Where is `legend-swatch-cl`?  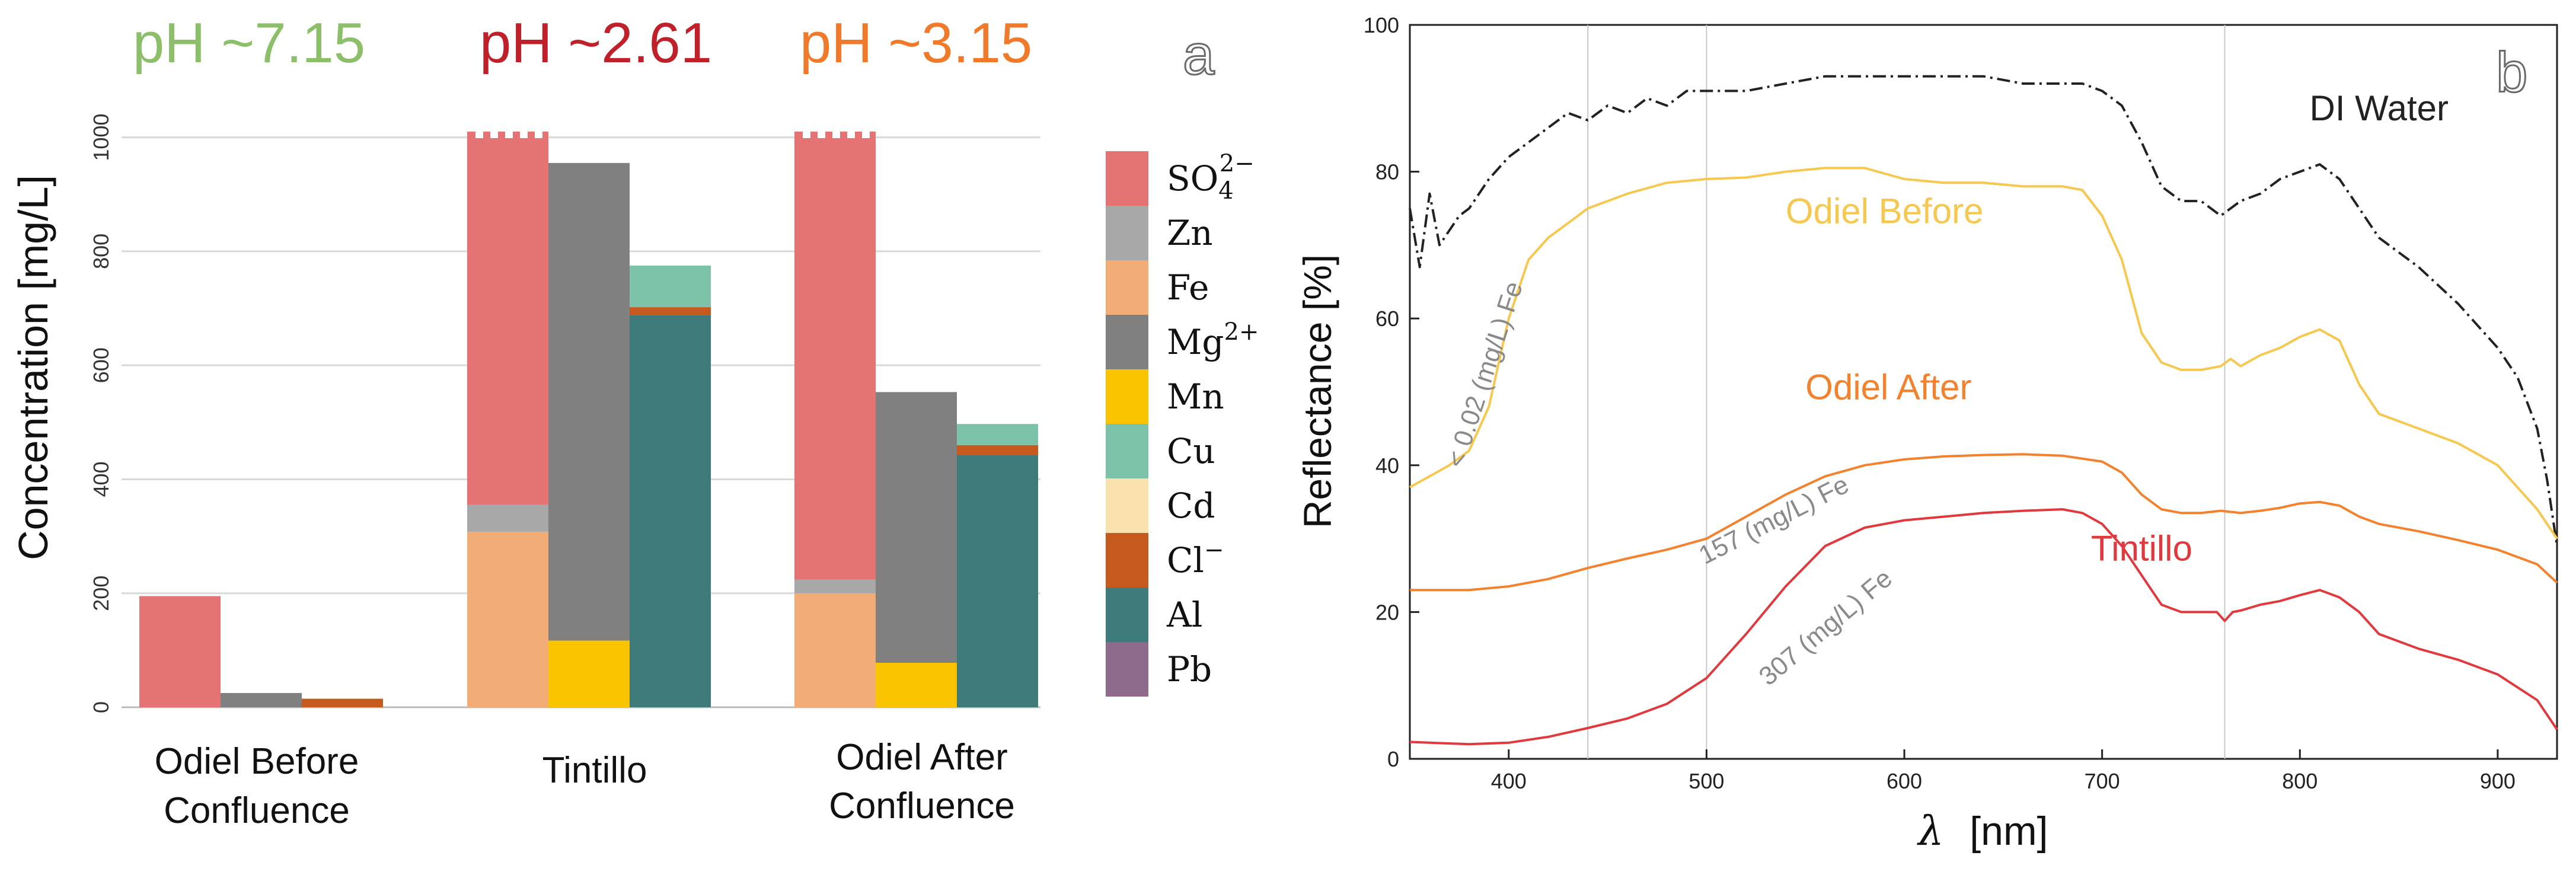 legend-swatch-cl is located at coordinates (1127, 560).